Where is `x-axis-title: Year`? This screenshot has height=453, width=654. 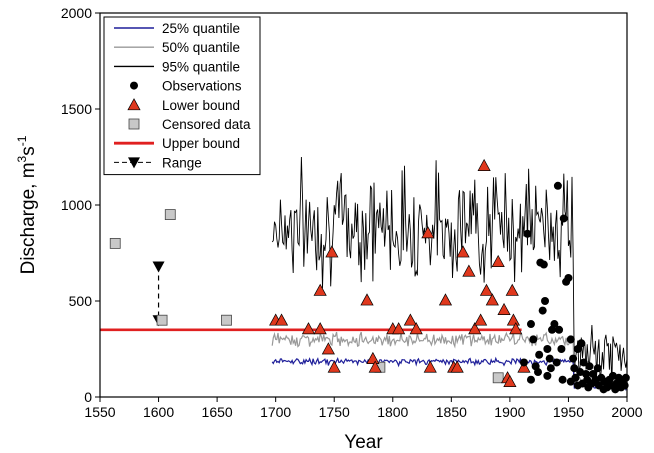
x-axis-title: Year is located at coordinates (363, 442).